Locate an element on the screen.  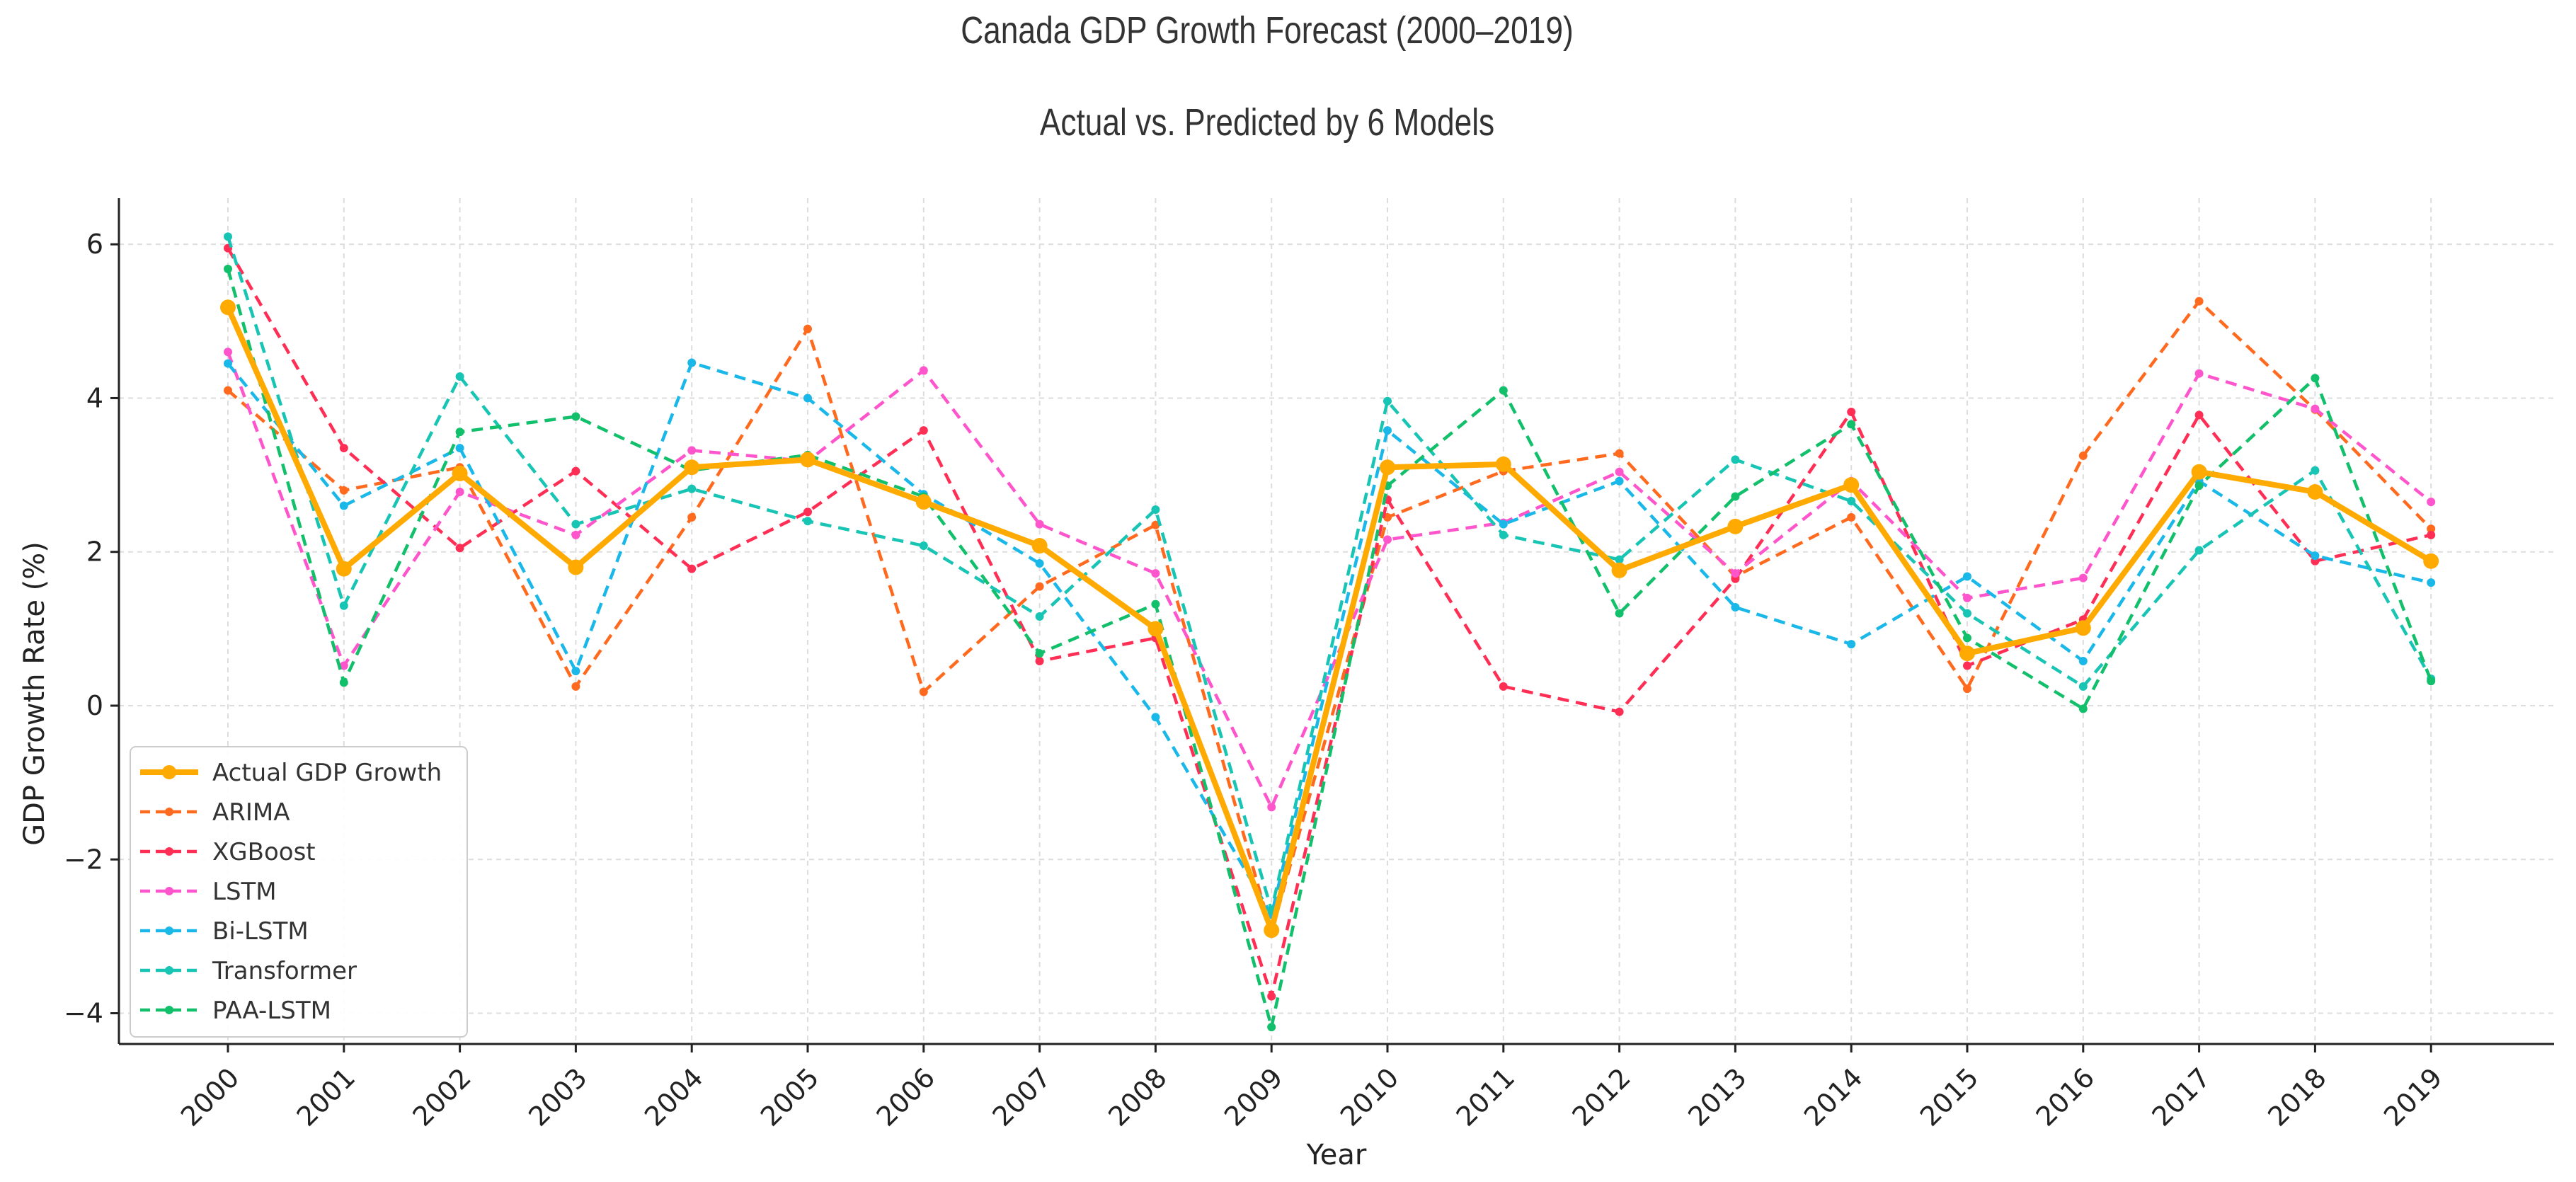
legend-item: PAA-LSTM is located at coordinates (235, 1011).